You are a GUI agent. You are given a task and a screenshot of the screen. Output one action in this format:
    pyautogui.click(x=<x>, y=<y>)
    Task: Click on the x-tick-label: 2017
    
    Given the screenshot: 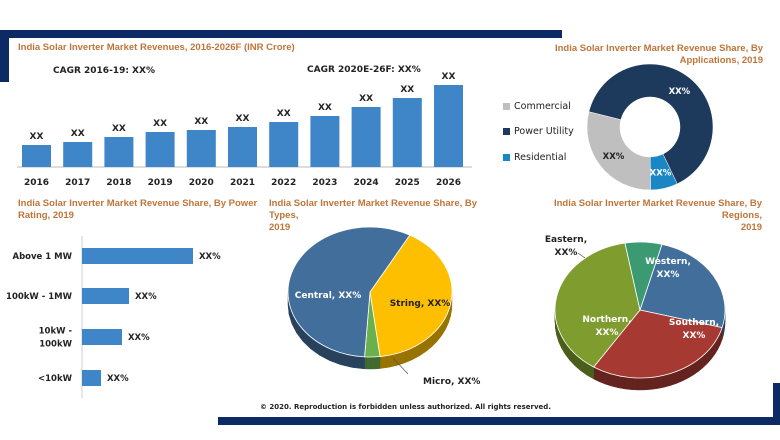 What is the action you would take?
    pyautogui.click(x=77, y=183)
    